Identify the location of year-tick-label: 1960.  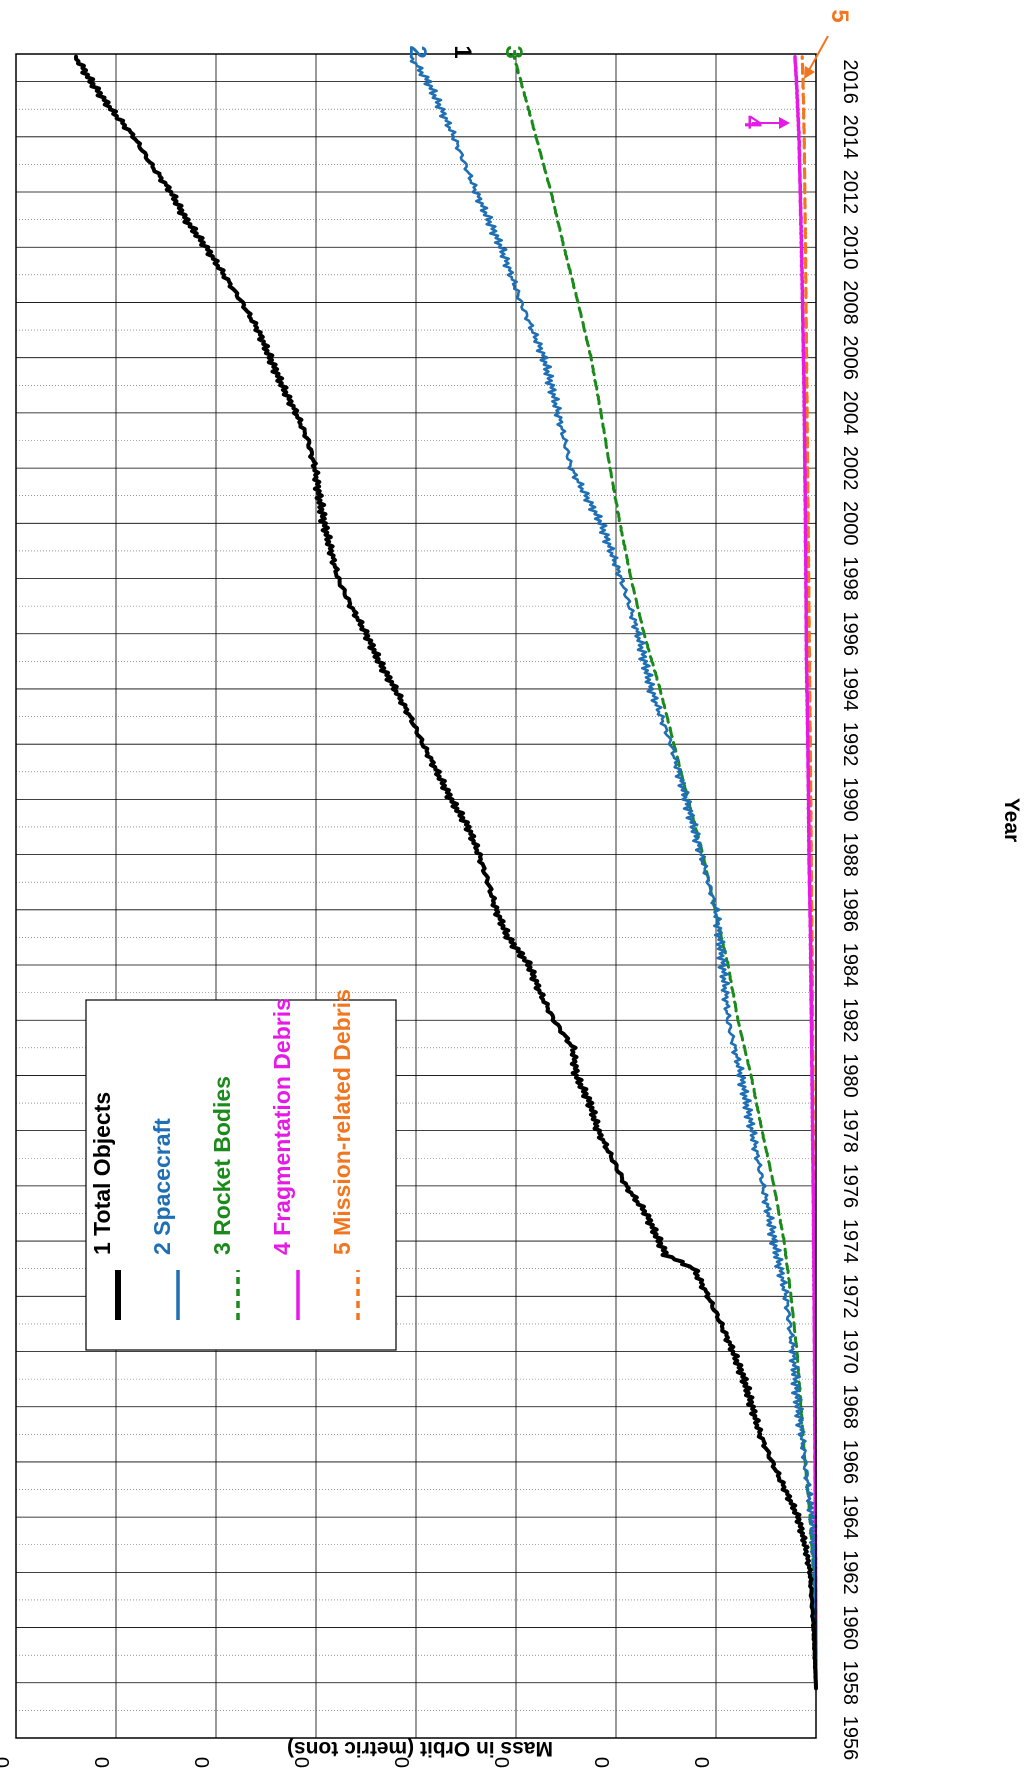
(850, 1627).